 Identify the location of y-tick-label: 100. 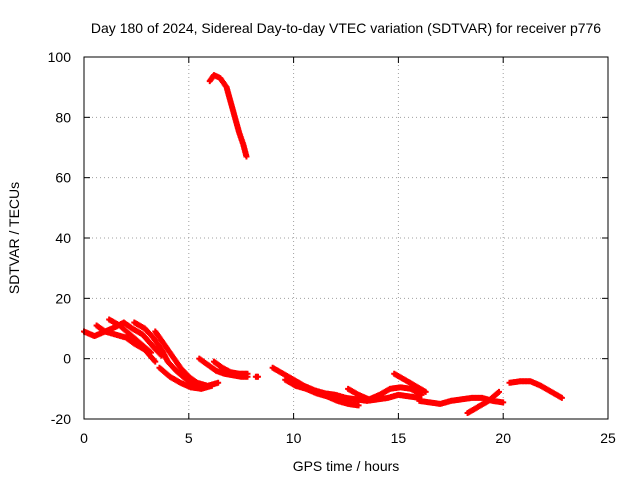
(60, 57).